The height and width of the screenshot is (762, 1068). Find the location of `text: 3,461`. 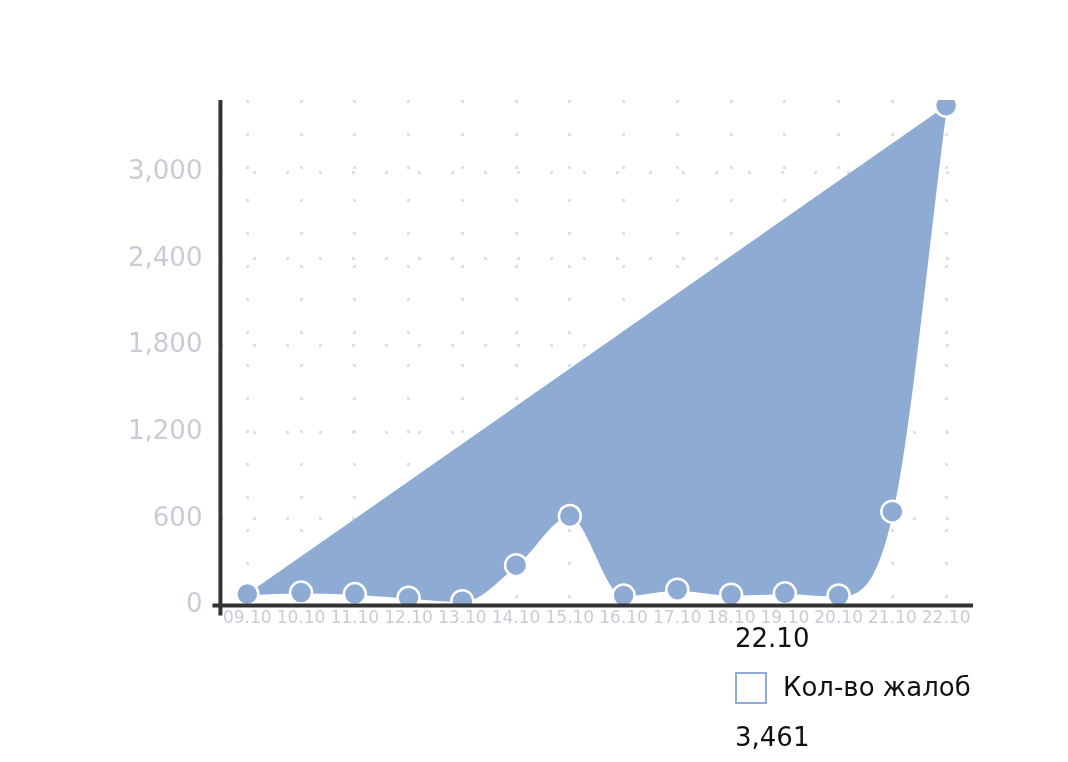

text: 3,461 is located at coordinates (772, 736).